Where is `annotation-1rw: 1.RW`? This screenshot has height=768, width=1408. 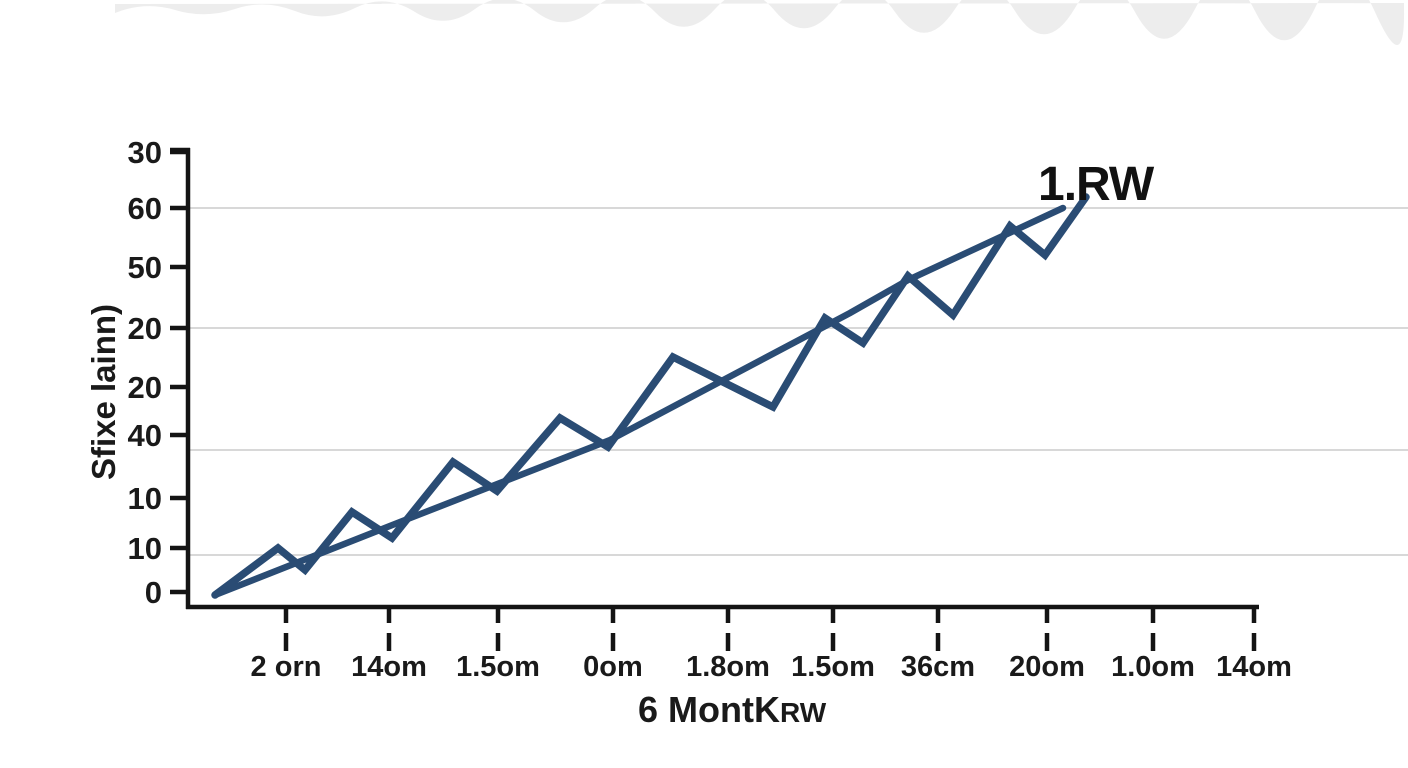 annotation-1rw: 1.RW is located at coordinates (1096, 184).